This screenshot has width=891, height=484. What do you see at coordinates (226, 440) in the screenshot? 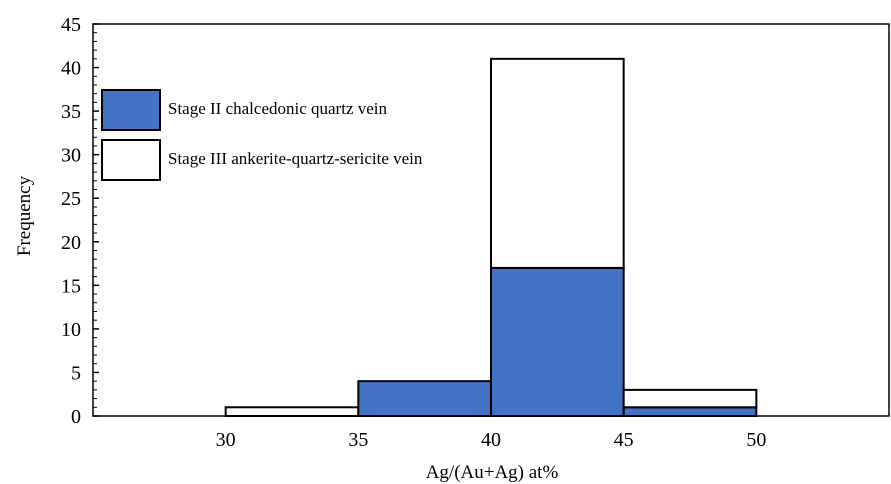
I see `x-tick-label: 30` at bounding box center [226, 440].